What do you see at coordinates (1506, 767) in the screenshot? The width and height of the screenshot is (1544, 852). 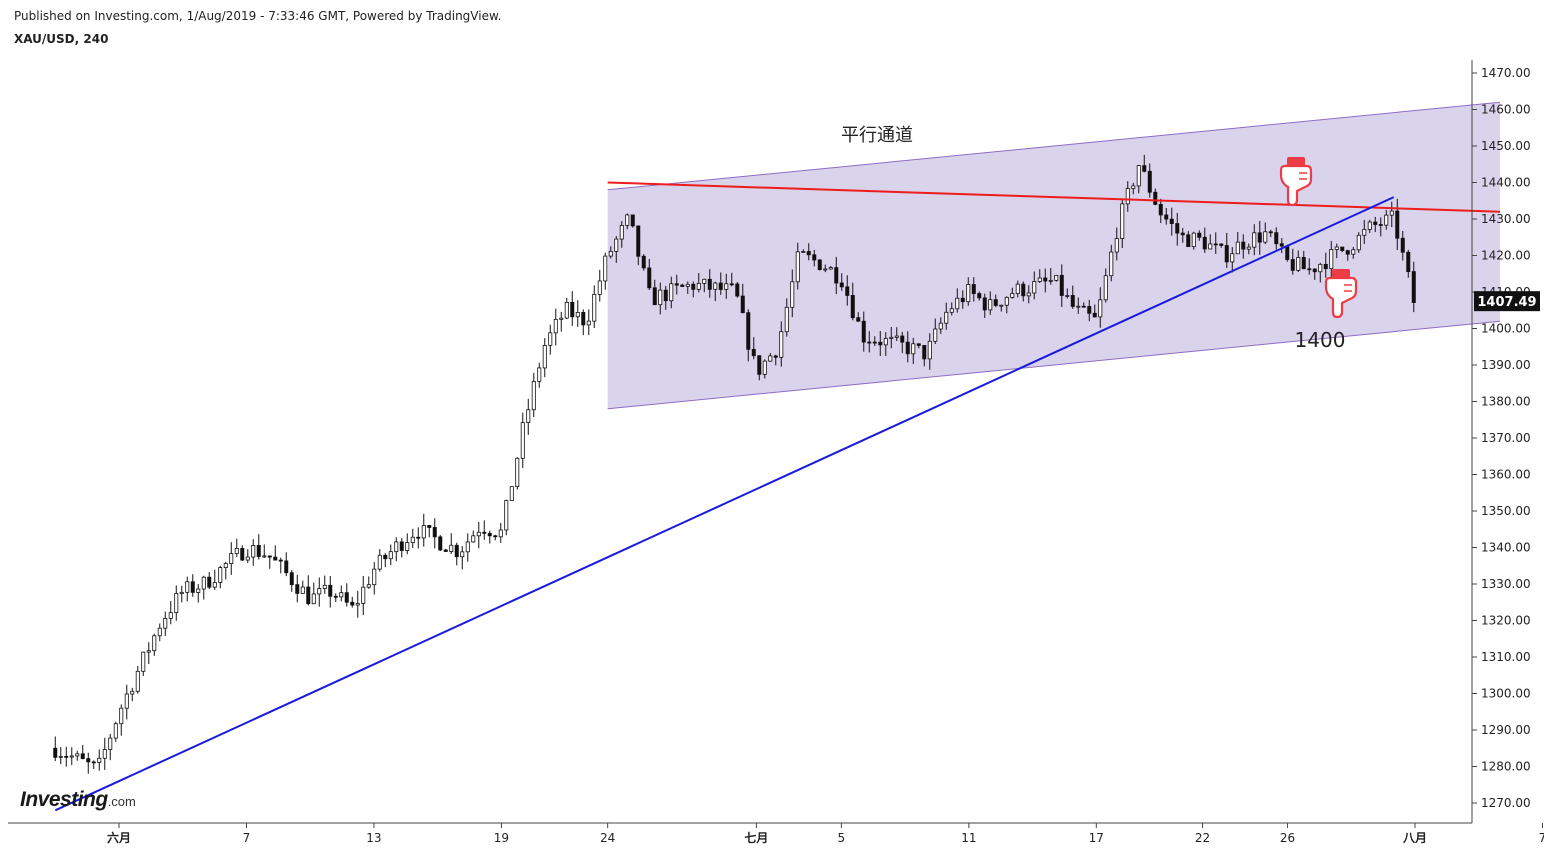 I see `y-tick-label: 1280.00` at bounding box center [1506, 767].